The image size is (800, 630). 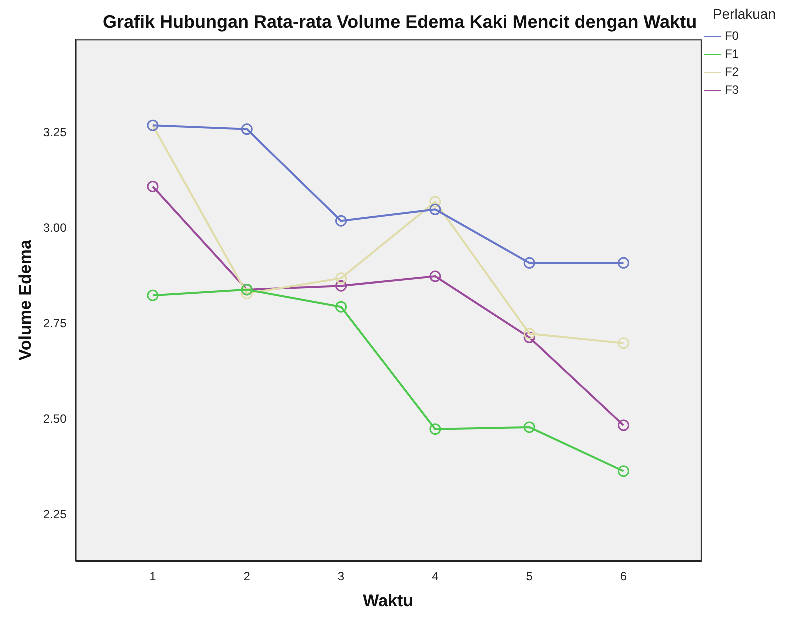 I want to click on y-tick-label: 2.75, so click(x=55, y=323).